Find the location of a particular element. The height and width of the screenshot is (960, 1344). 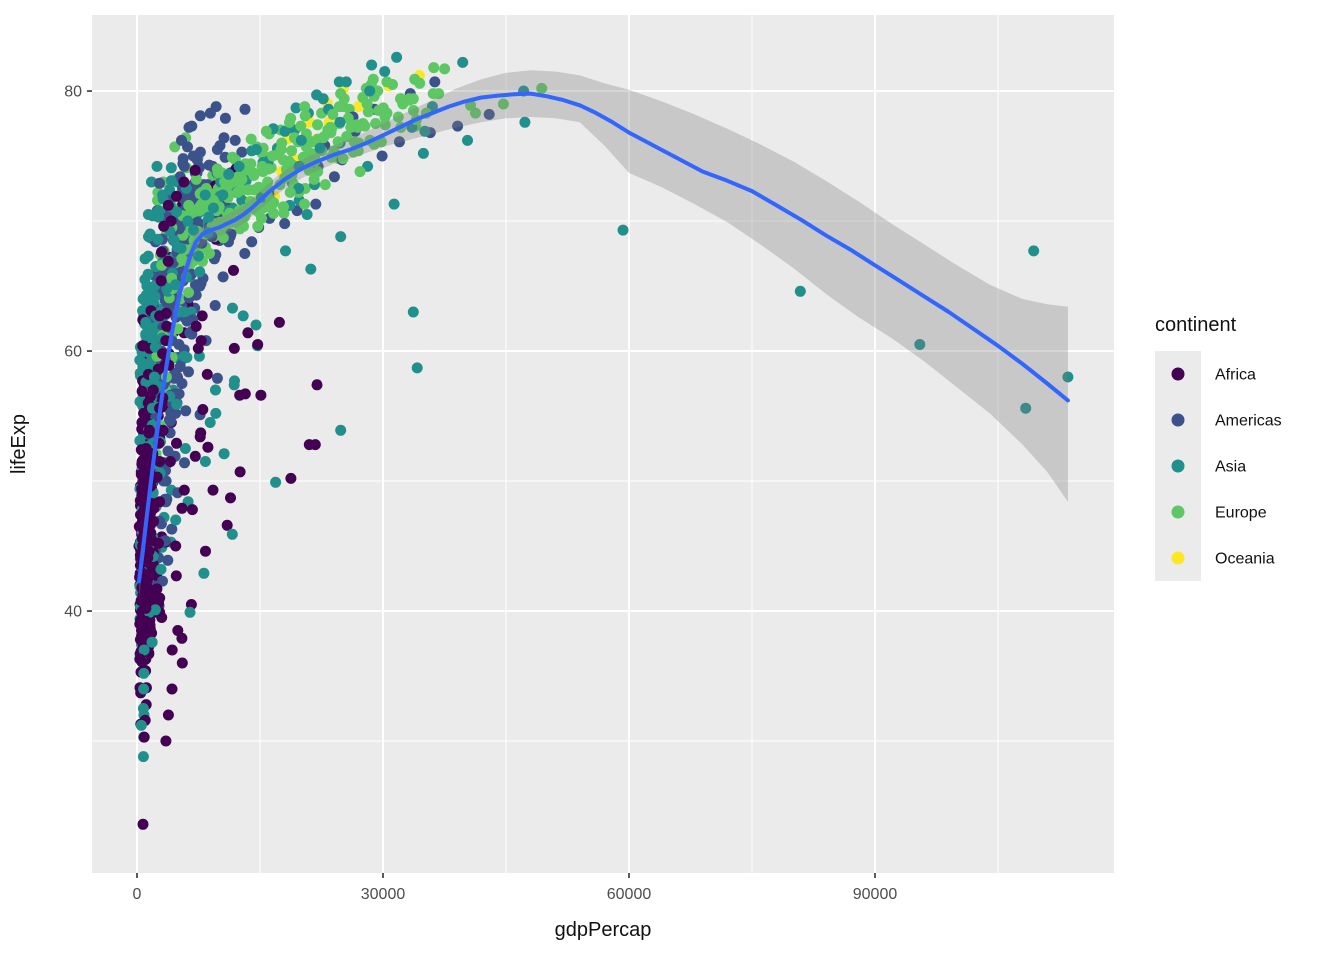

x-axis-ticks is located at coordinates (506, 875).